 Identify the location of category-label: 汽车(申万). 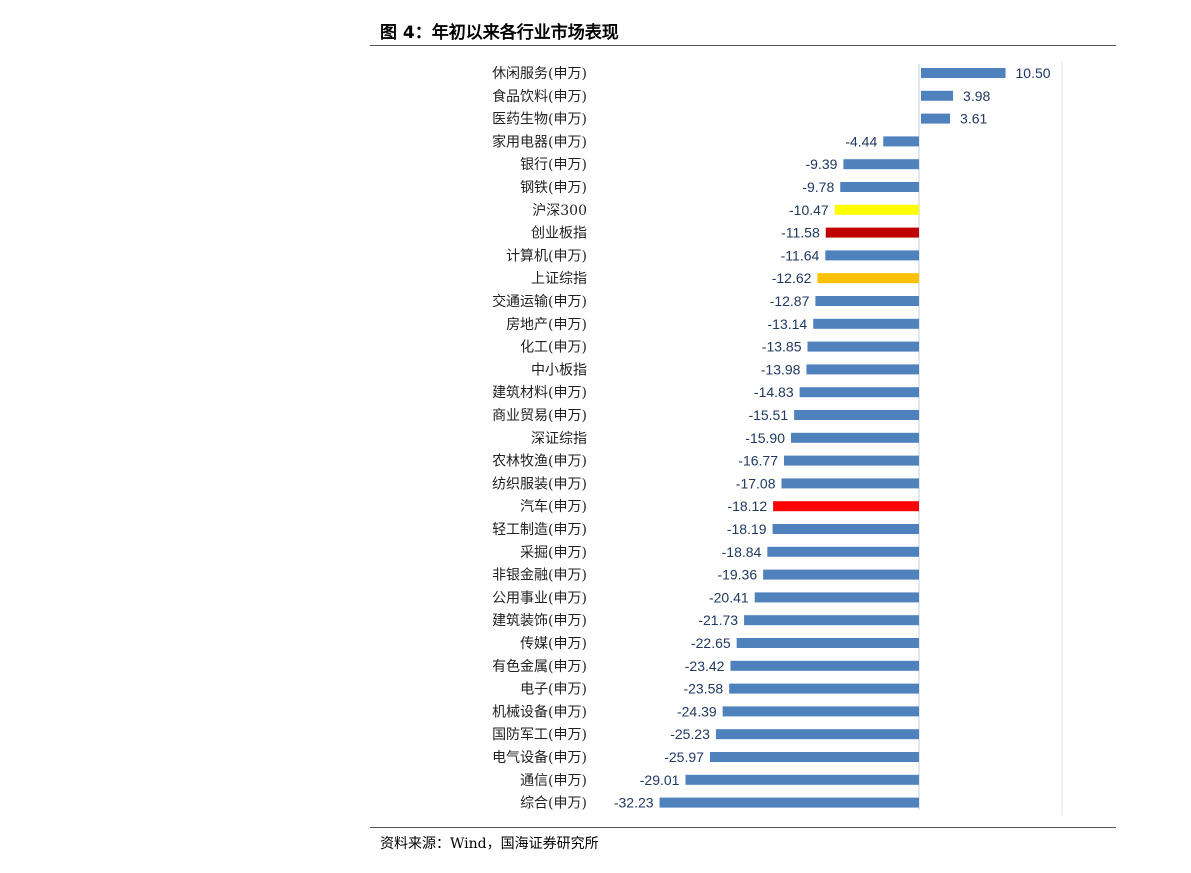
(553, 506).